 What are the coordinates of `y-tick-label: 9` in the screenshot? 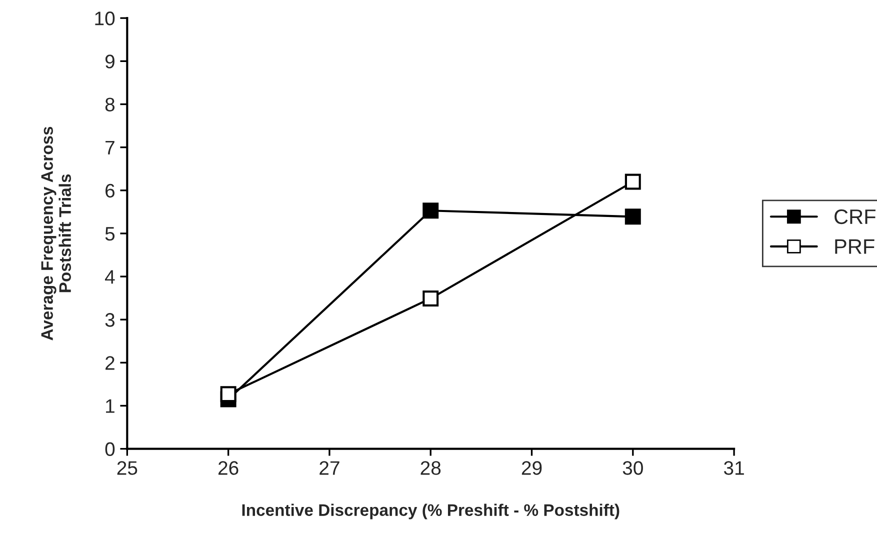 It's located at (109, 61).